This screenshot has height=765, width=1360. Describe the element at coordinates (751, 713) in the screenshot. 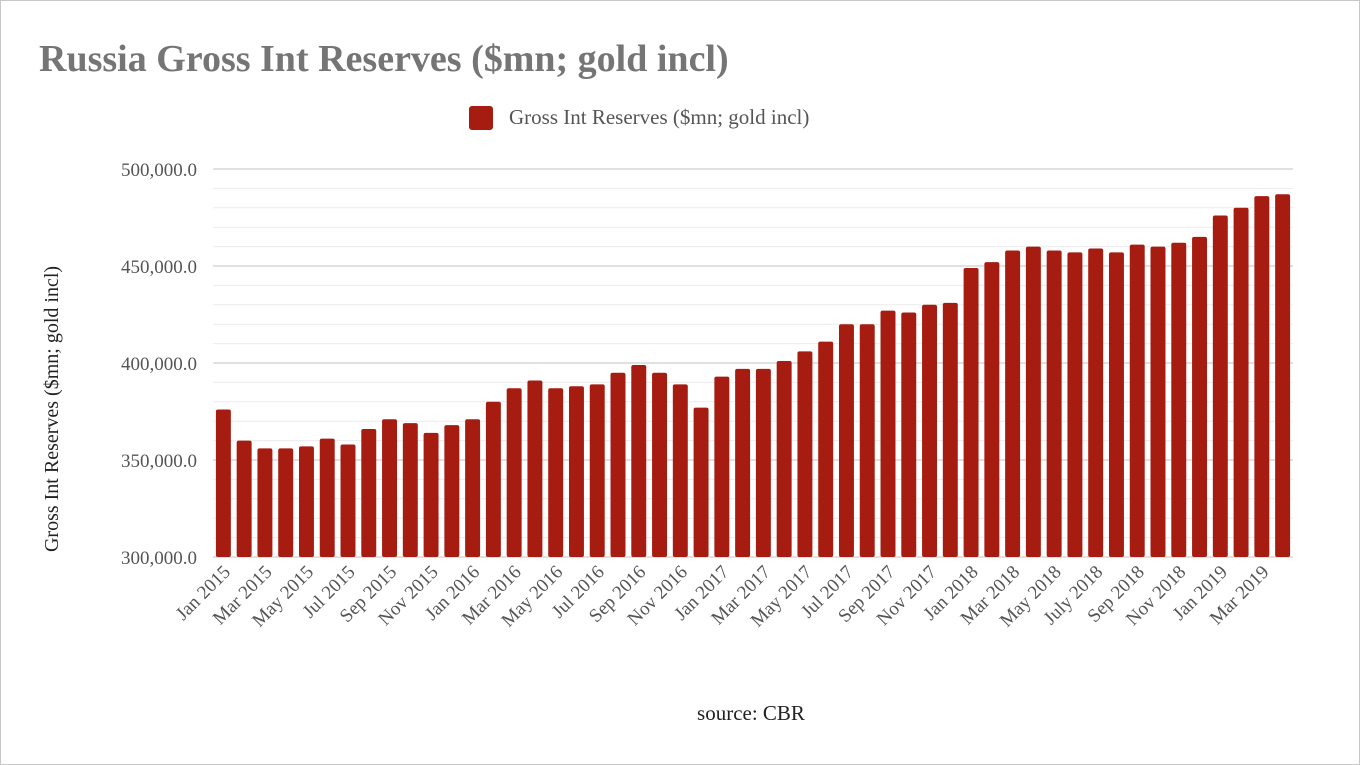

I see `source-note: source: CBR` at that location.